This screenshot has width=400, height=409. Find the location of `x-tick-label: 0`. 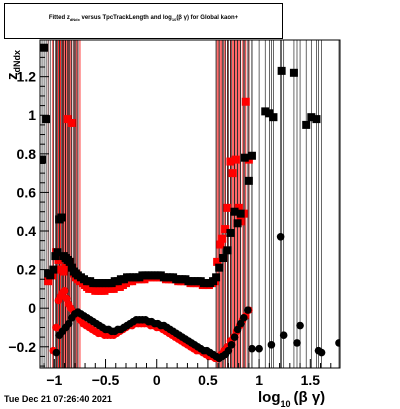

x-tick-label: 0 is located at coordinates (157, 380).